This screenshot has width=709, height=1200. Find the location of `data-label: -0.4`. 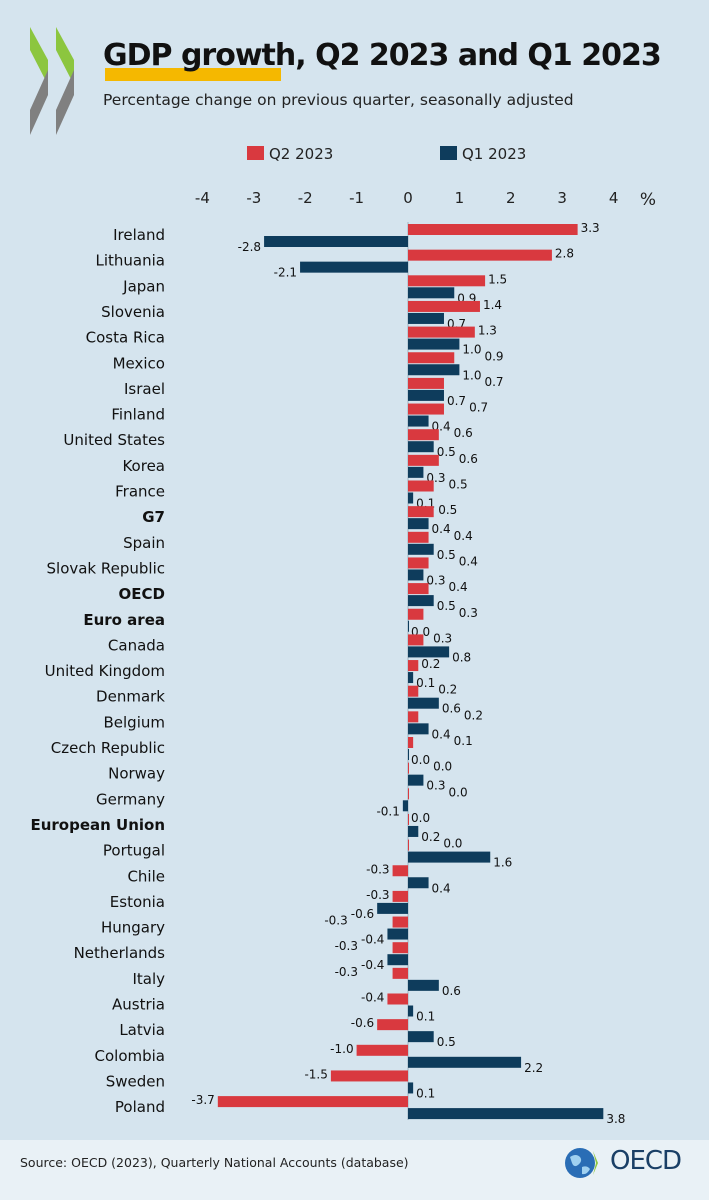

data-label: -0.4 is located at coordinates (372, 965).